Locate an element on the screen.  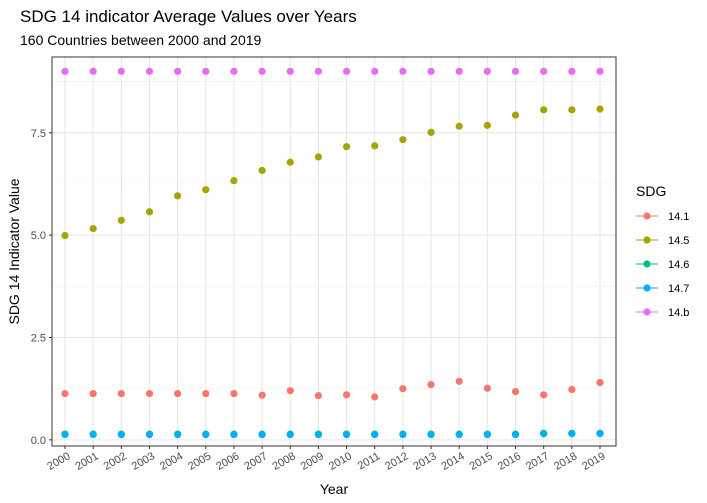
legend-label: 14.1 is located at coordinates (678, 217).